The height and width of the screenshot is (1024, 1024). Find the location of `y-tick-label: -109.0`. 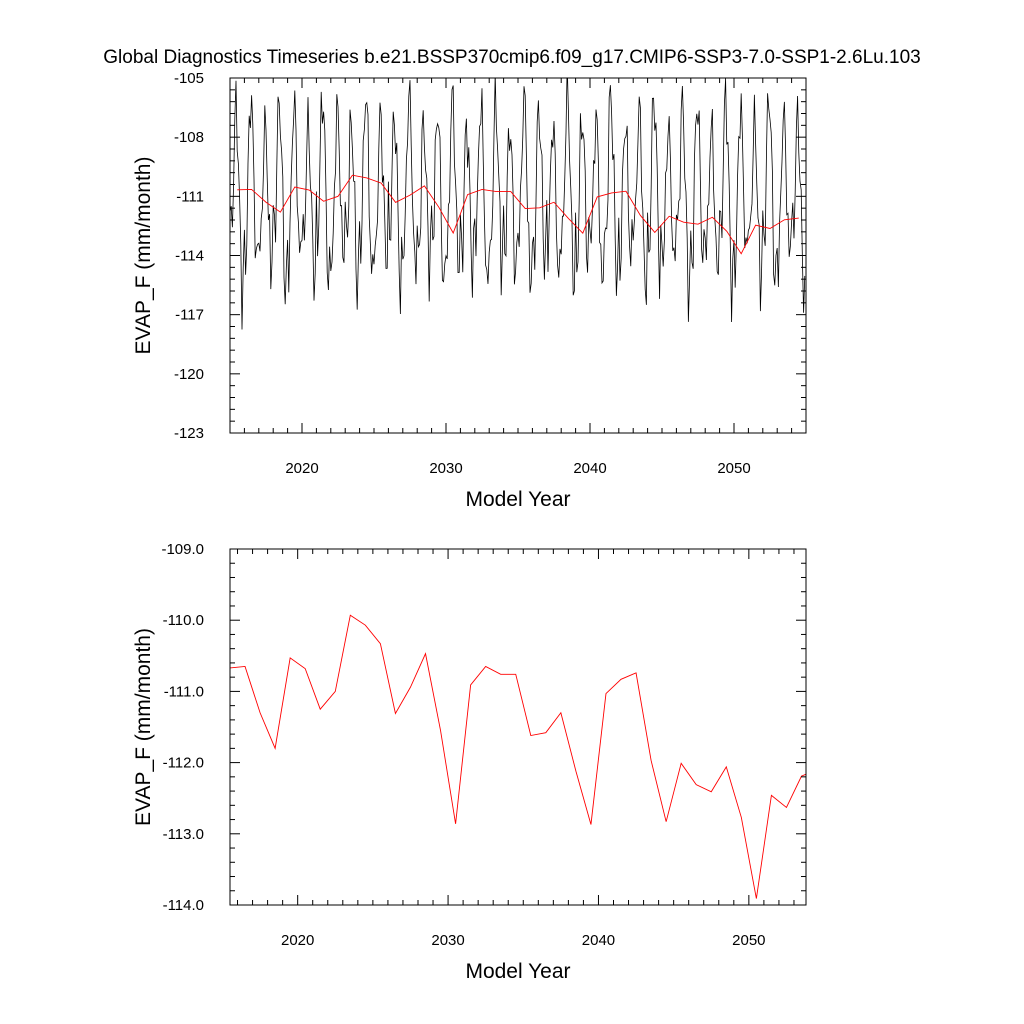

y-tick-label: -109.0 is located at coordinates (182, 549).